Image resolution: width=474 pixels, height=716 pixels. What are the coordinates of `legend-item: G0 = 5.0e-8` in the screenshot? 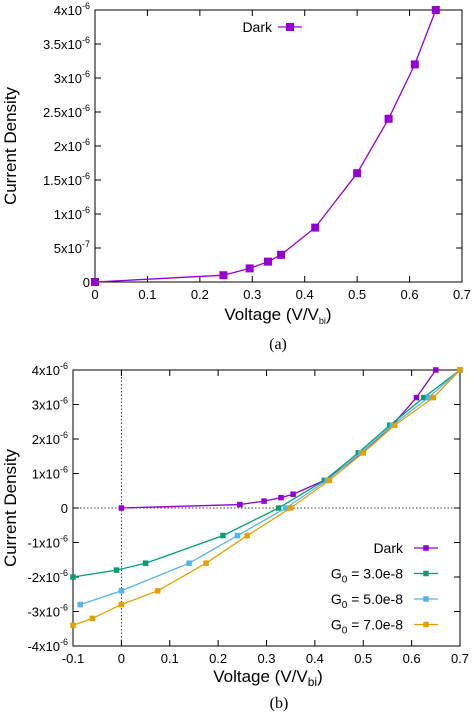 It's located at (384, 601).